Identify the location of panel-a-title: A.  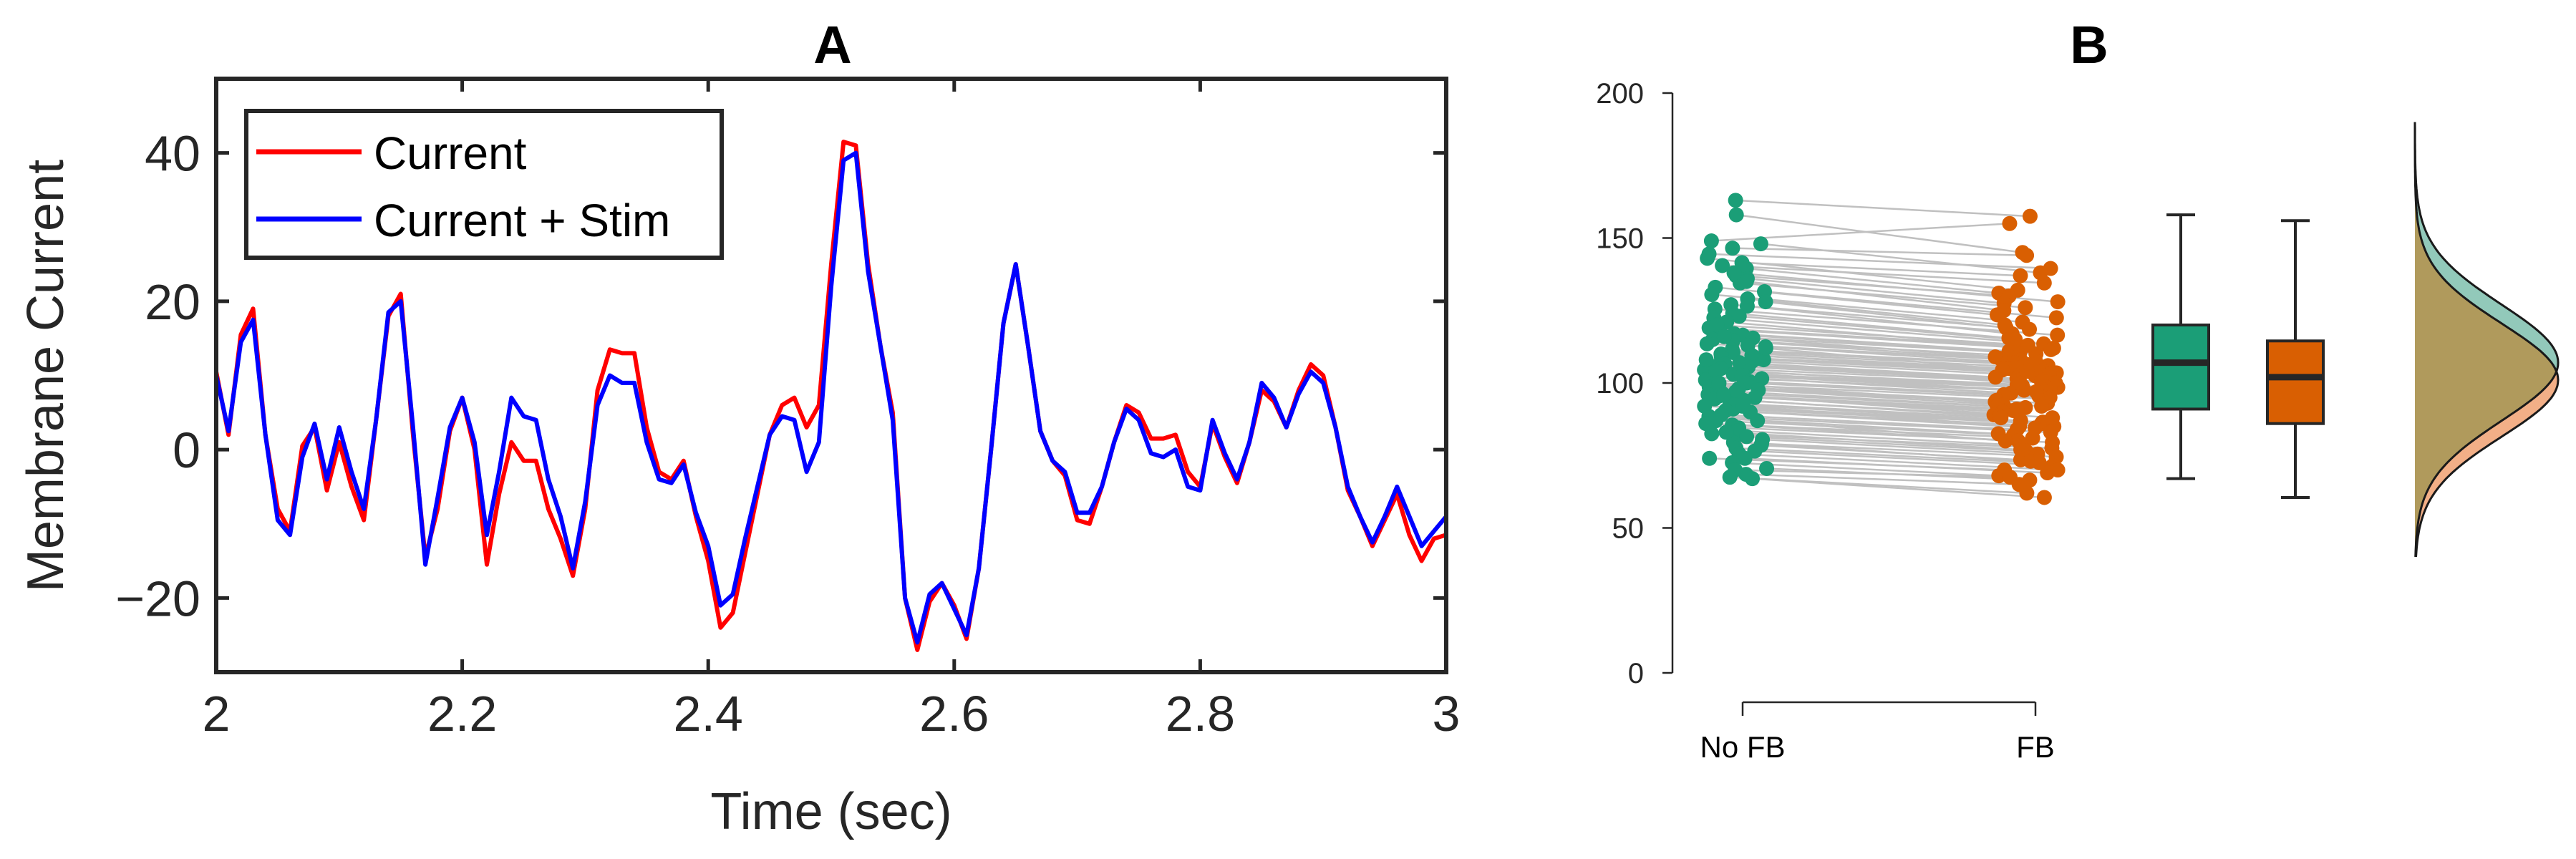
(832, 44).